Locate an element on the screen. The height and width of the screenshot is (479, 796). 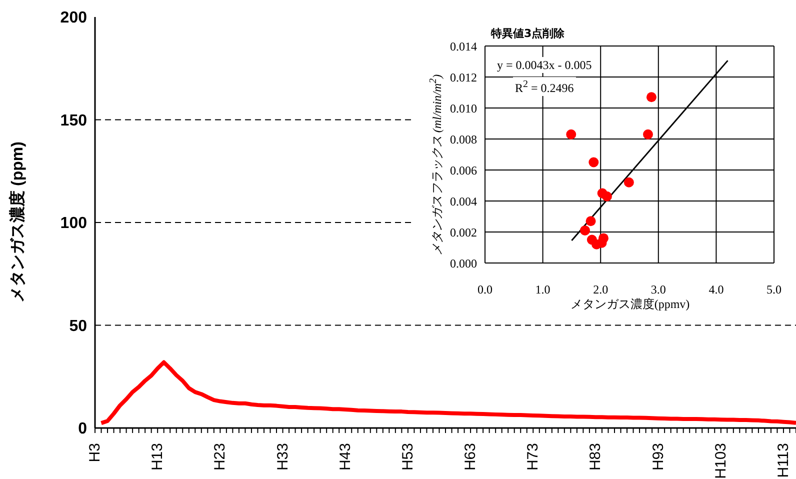
x-tick-label: H93 is located at coordinates (658, 457).